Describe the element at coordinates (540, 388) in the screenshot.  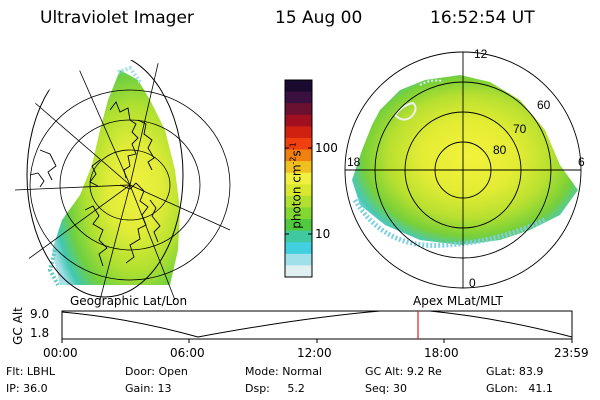
I see `status-value: 41.1` at that location.